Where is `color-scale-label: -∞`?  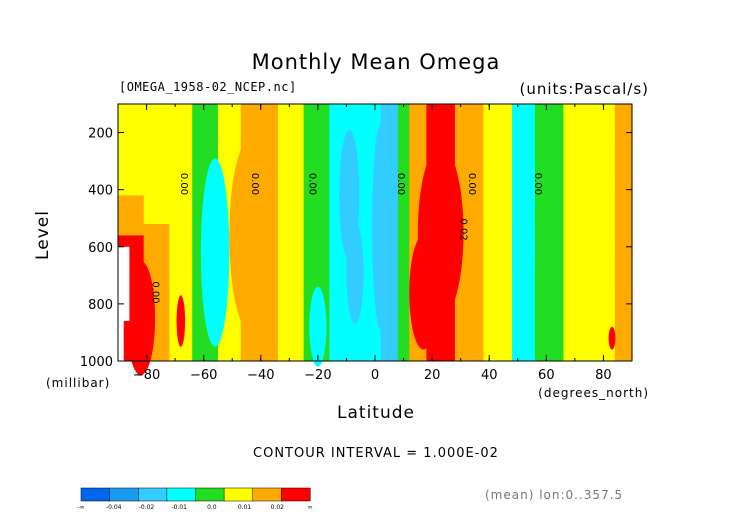
color-scale-label: -∞ is located at coordinates (80, 507).